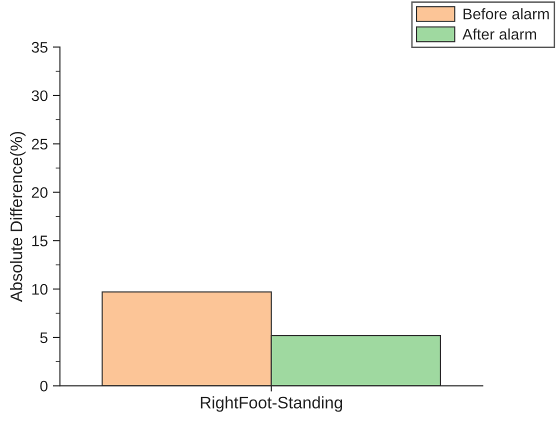 This screenshot has width=560, height=424. What do you see at coordinates (499, 34) in the screenshot?
I see `legend-label: After alarm` at bounding box center [499, 34].